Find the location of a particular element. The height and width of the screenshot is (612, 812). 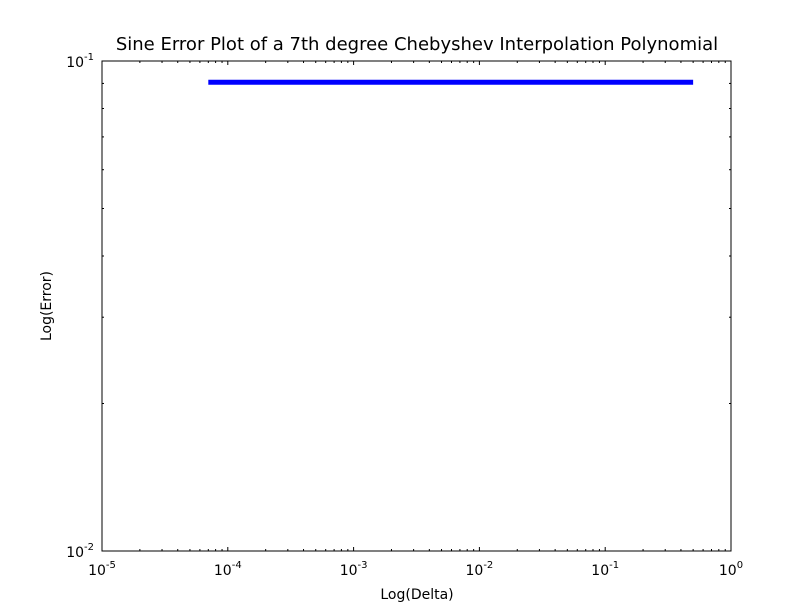

y-tick-label: 10⁻² is located at coordinates (80, 551).